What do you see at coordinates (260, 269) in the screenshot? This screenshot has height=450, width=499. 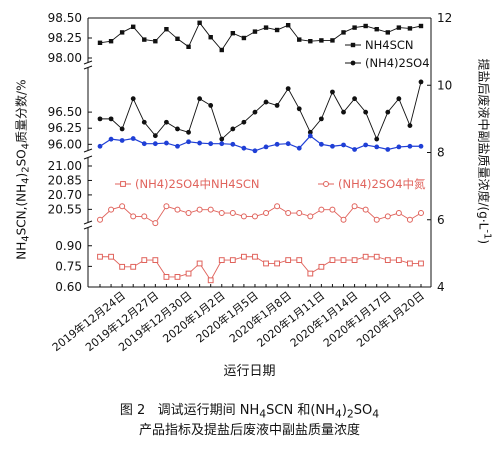 I see `red_sq-line` at bounding box center [260, 269].